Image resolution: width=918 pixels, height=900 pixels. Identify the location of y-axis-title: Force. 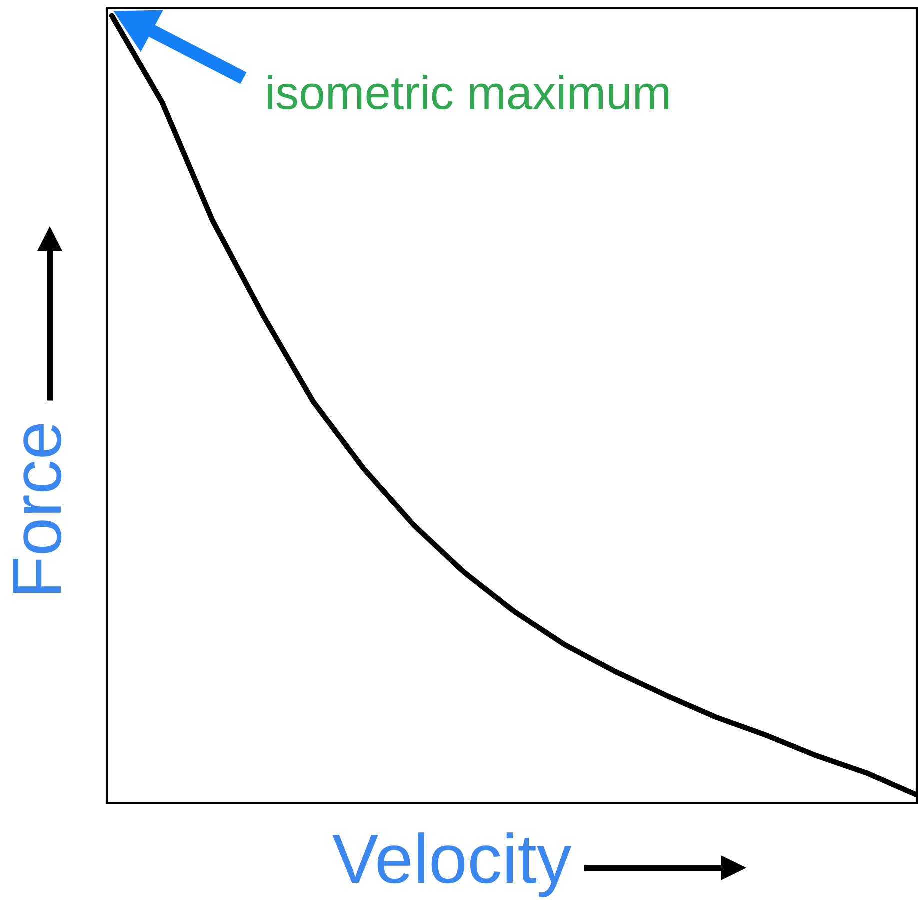
(37, 509).